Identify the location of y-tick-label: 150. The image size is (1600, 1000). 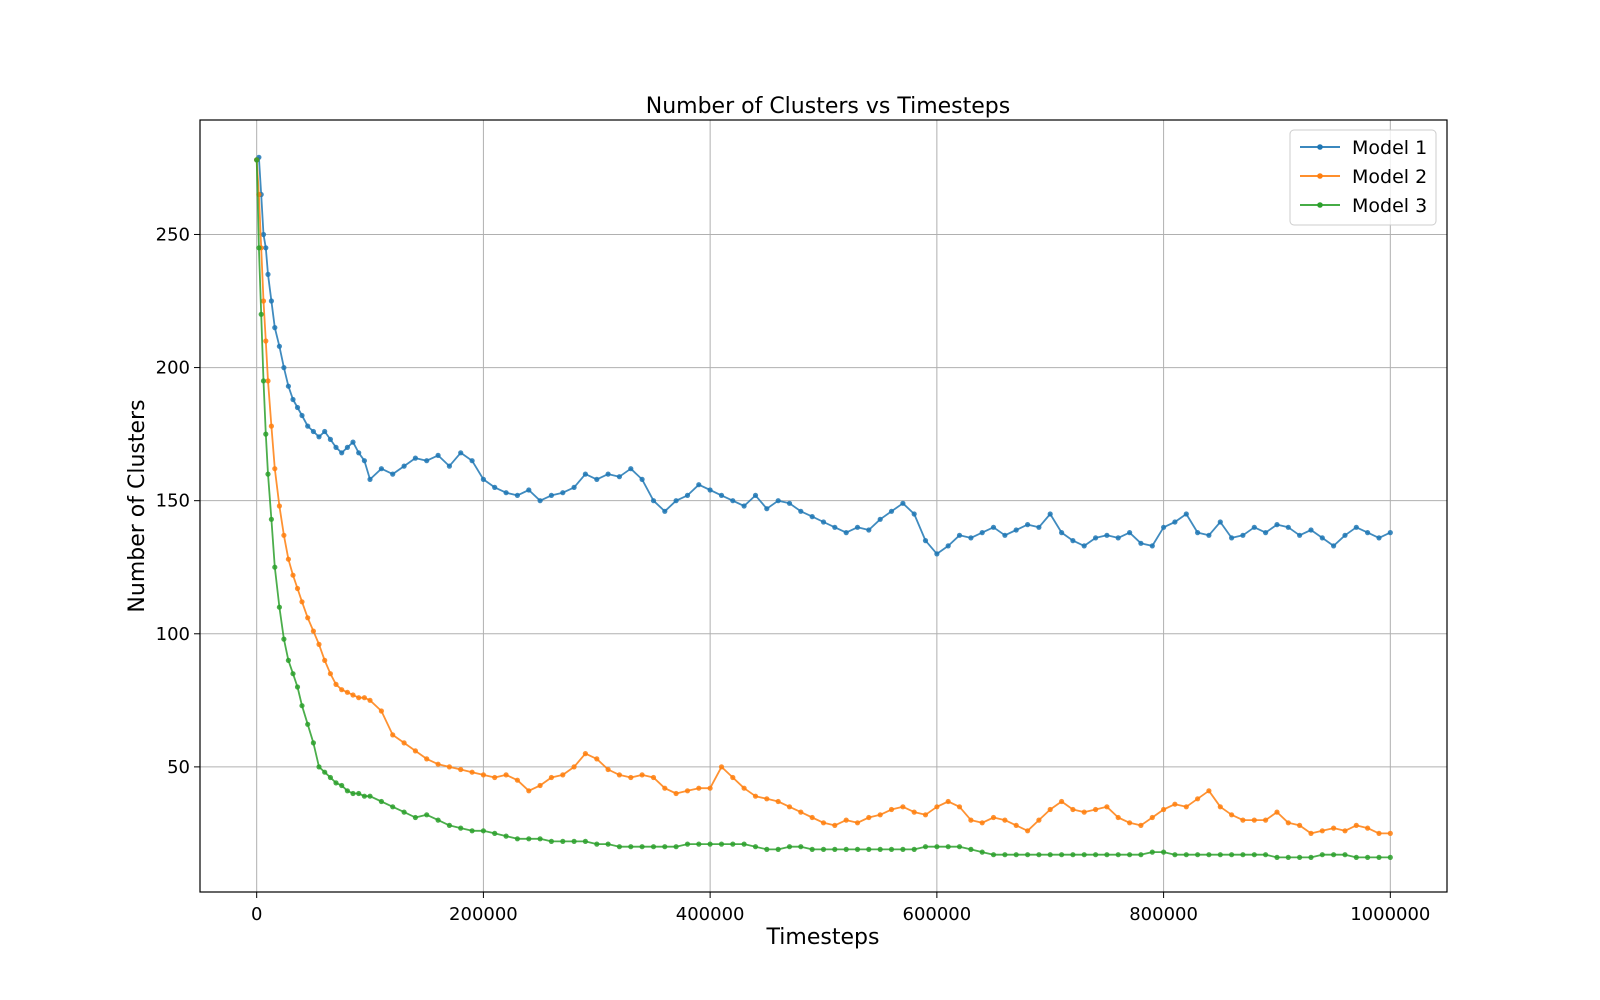
(173, 501).